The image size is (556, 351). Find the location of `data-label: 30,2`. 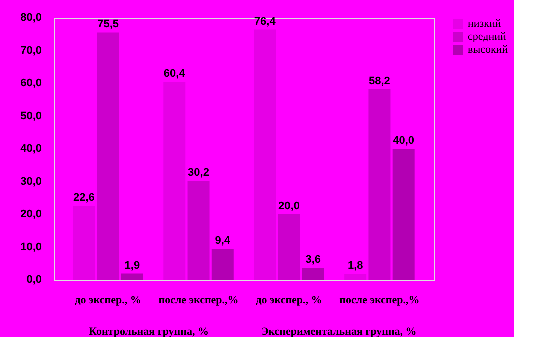

data-label: 30,2 is located at coordinates (199, 173).